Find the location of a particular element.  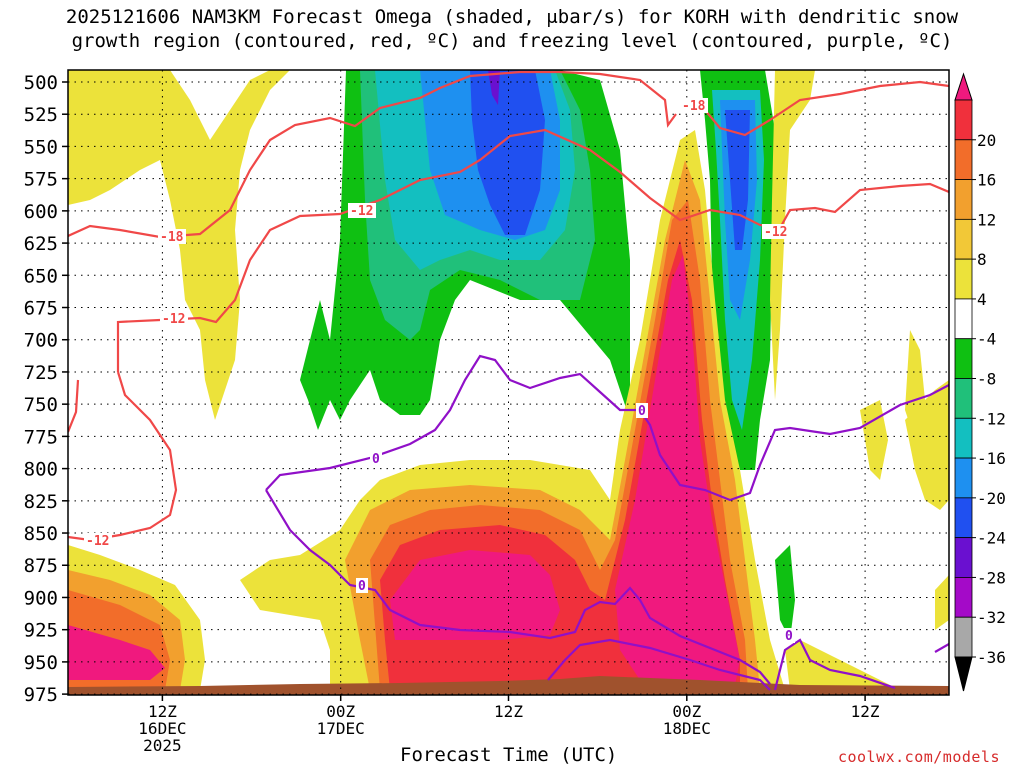

colorbar: 20 16 12 8 4 -4 -8 -12 -16 -20 -24 -28 -32 -36 is located at coordinates (980, 382).